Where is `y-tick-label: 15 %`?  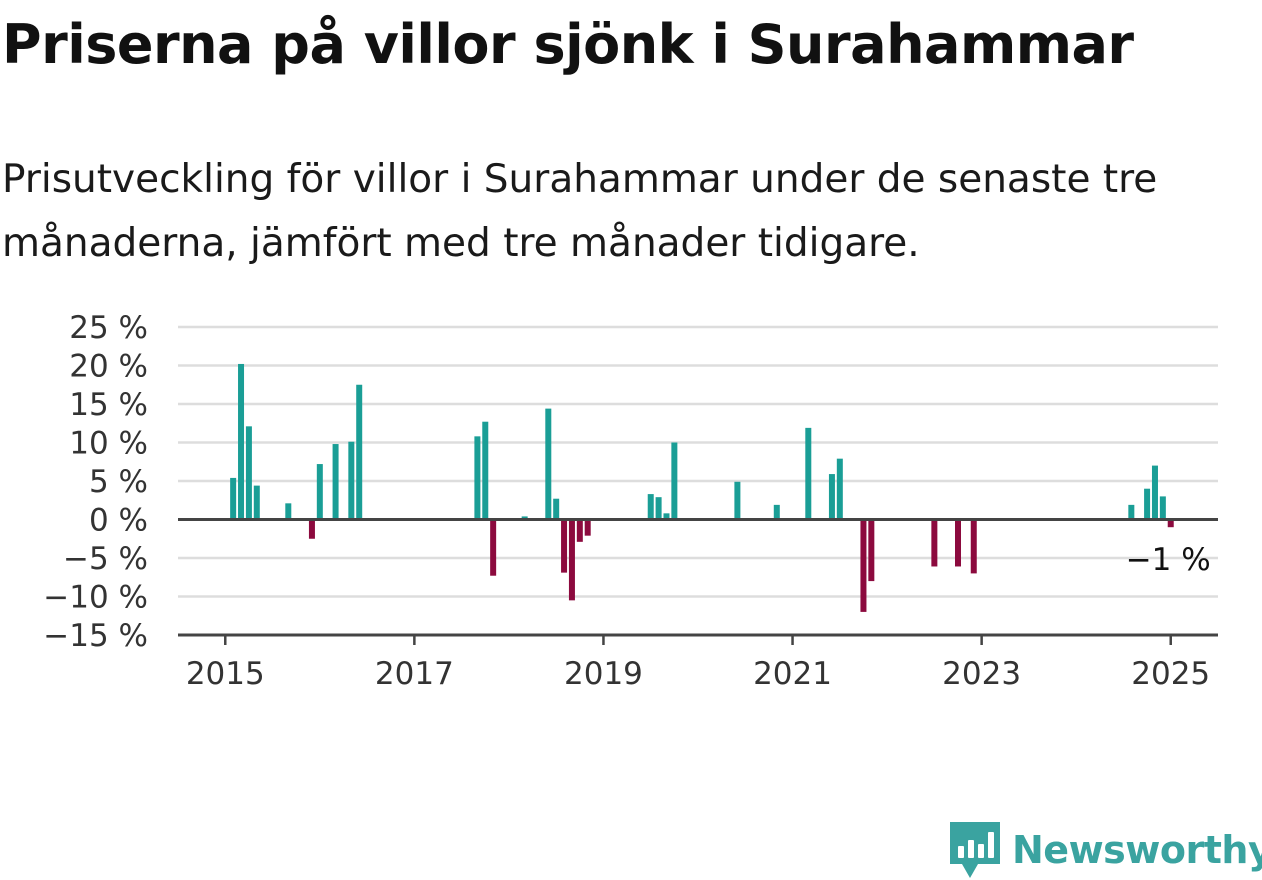 y-tick-label: 15 % is located at coordinates (108, 405).